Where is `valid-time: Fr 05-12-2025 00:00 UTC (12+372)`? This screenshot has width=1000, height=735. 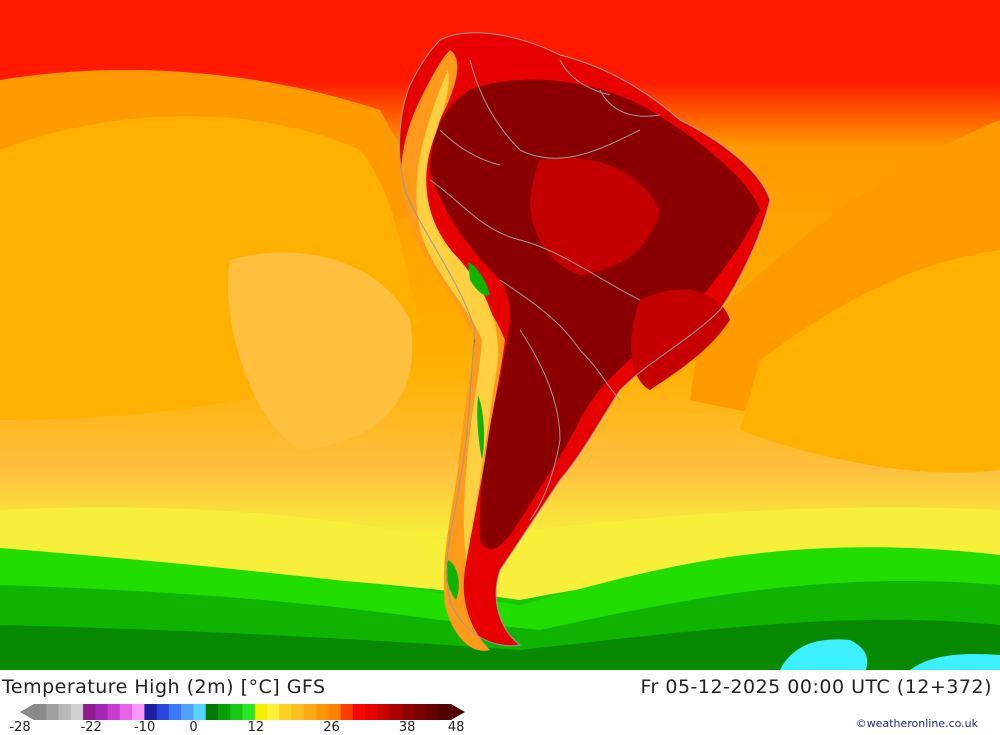
valid-time: Fr 05-12-2025 00:00 UTC (12+372) is located at coordinates (816, 687).